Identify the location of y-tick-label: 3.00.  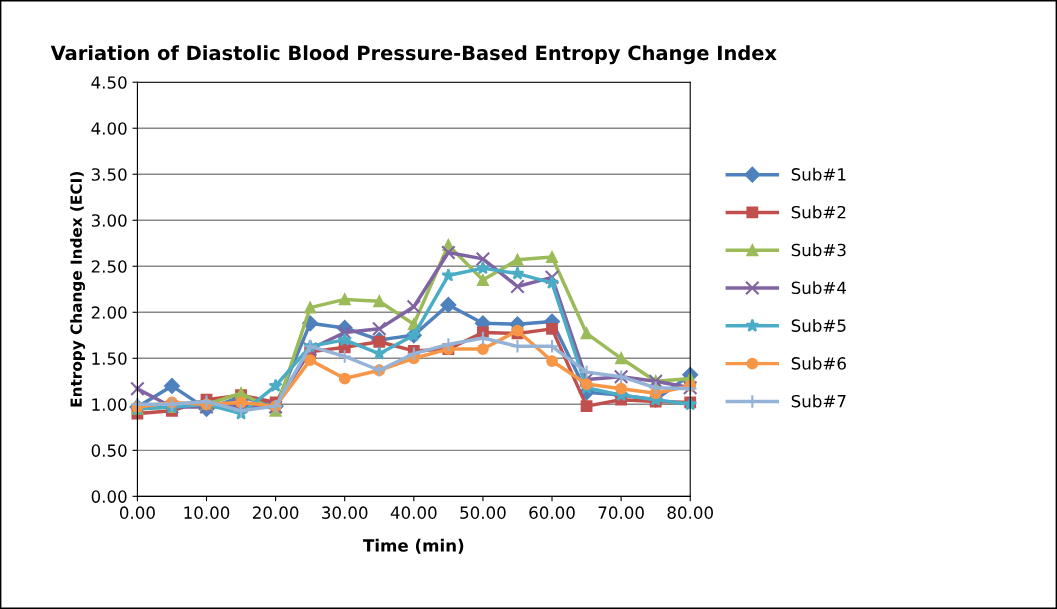
(109, 220).